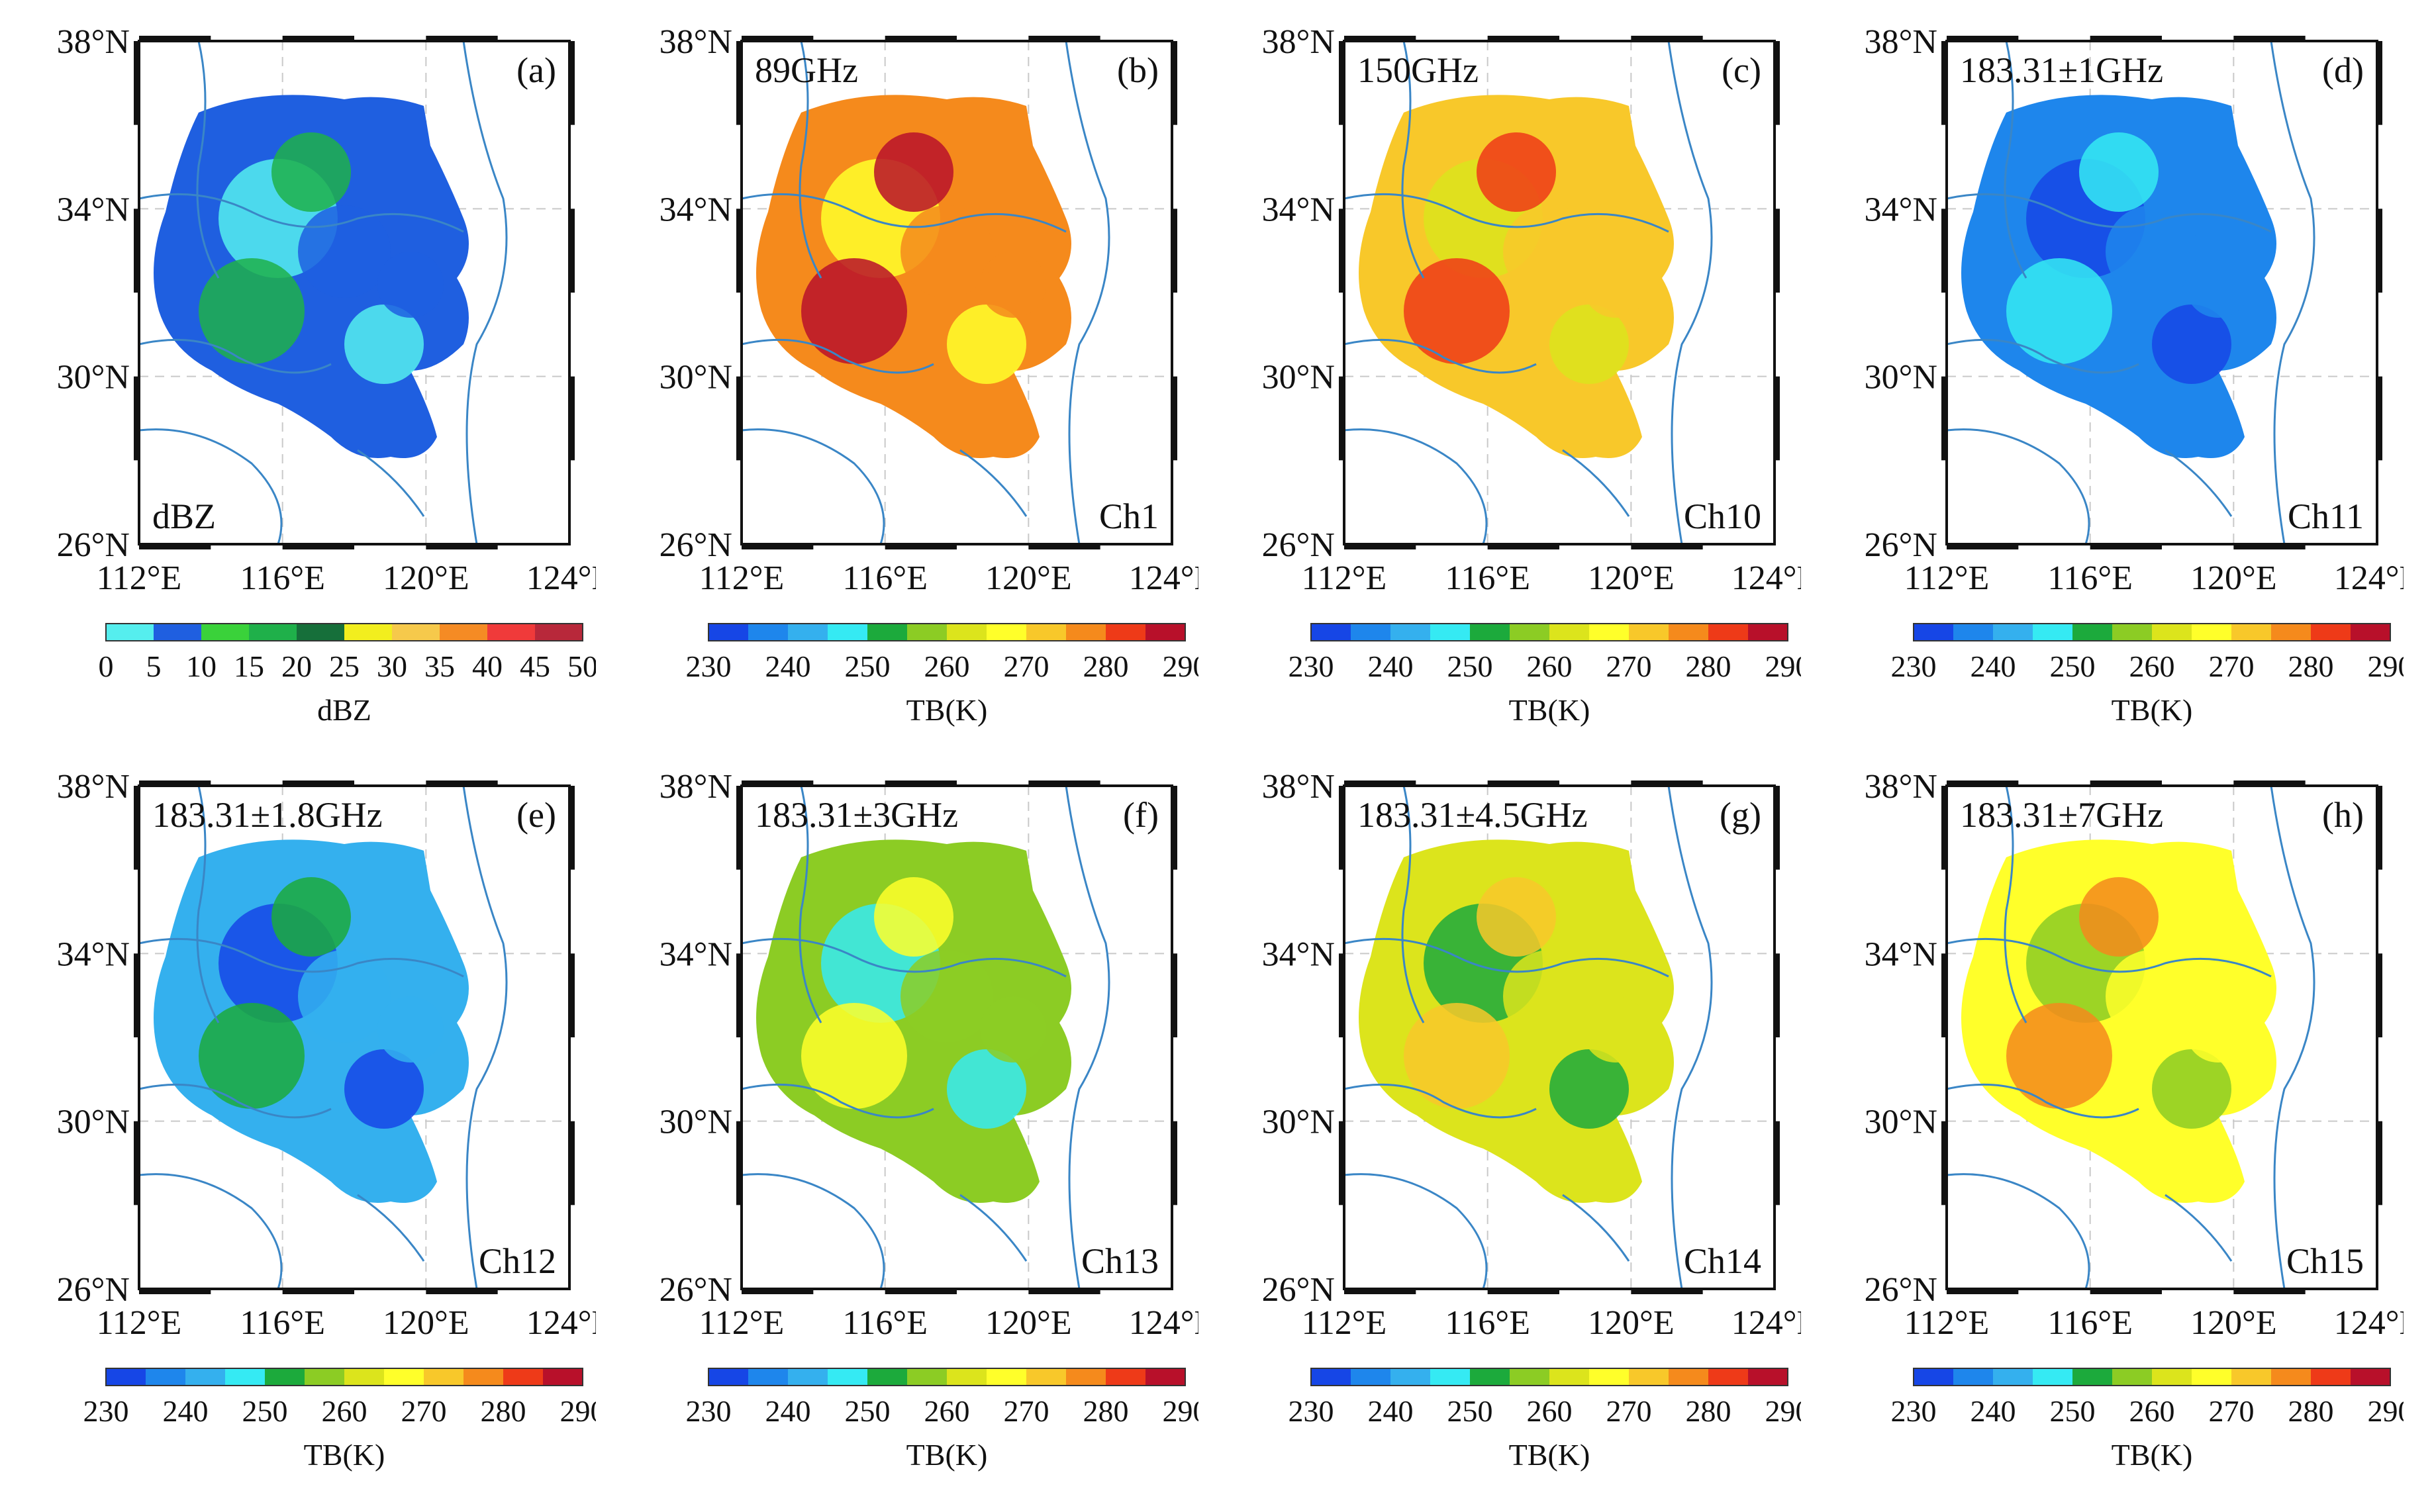 This screenshot has height=1512, width=2434. Describe the element at coordinates (806, 70) in the screenshot. I see `panel-title: 89GHz` at that location.